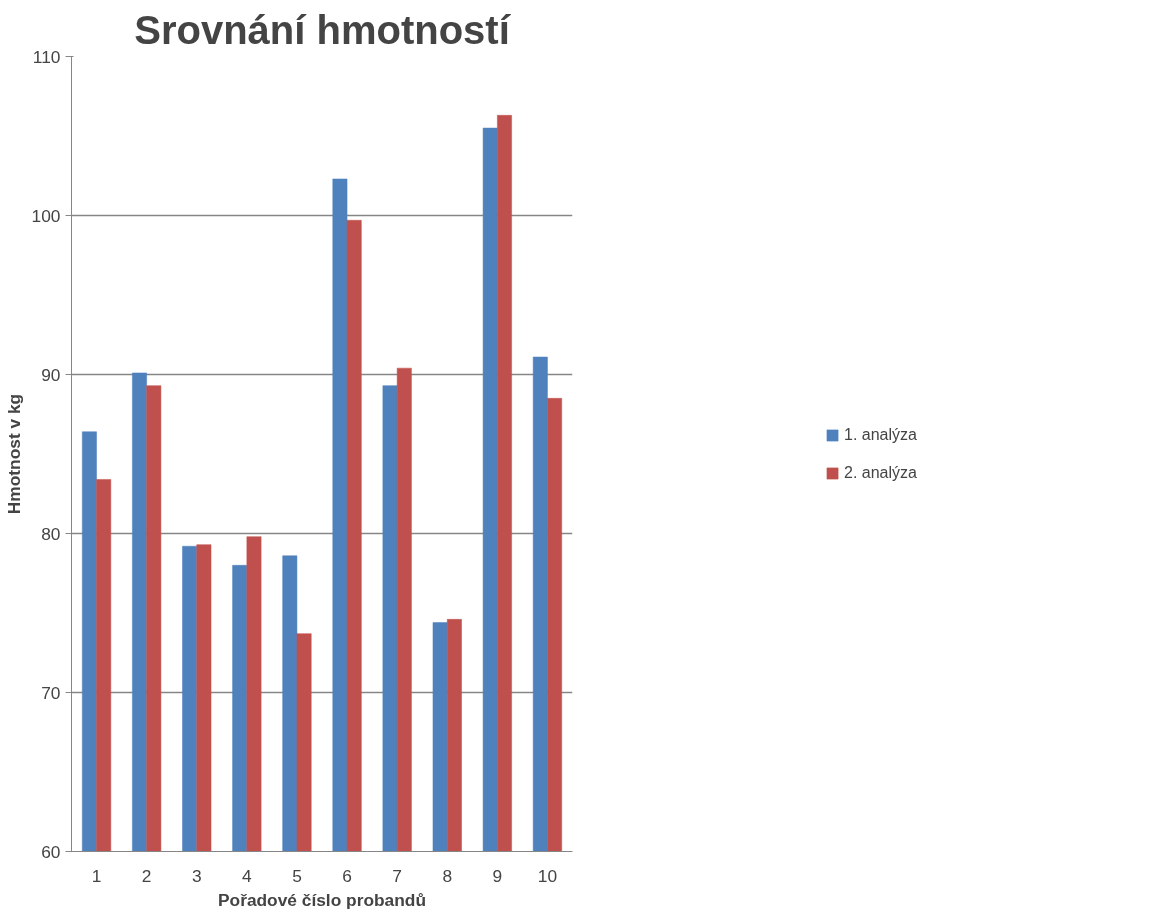 Image resolution: width=1172 pixels, height=914 pixels. I want to click on y-tick-label: 80, so click(51, 533).